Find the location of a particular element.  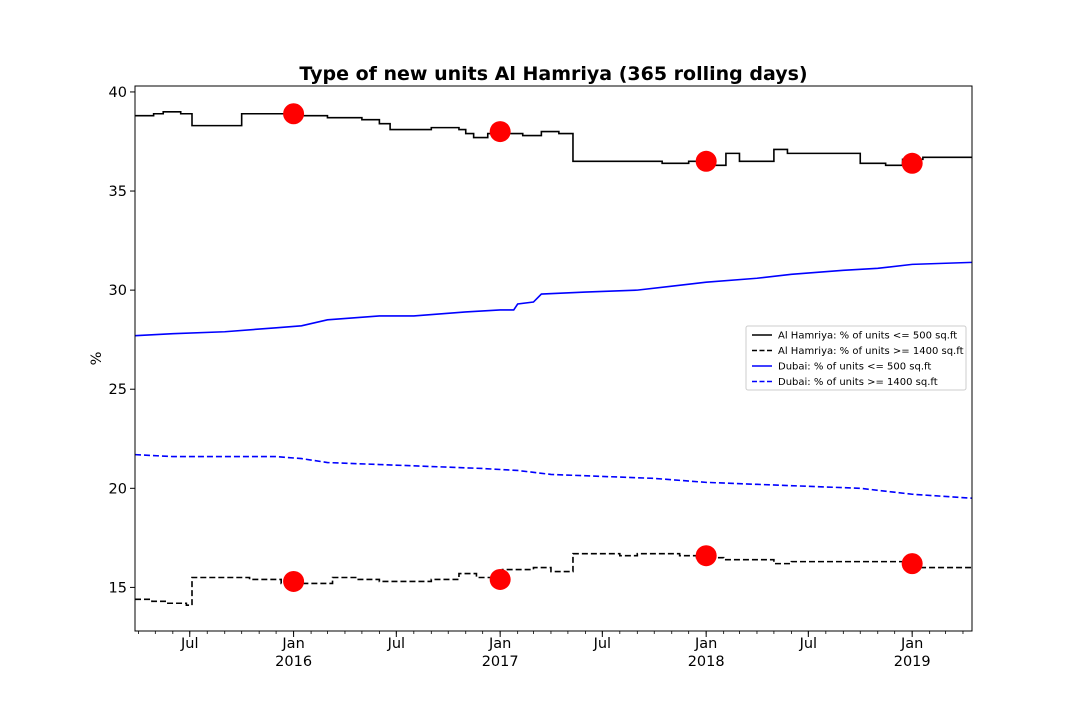

x-tick-year-label: 2016 is located at coordinates (293, 662).